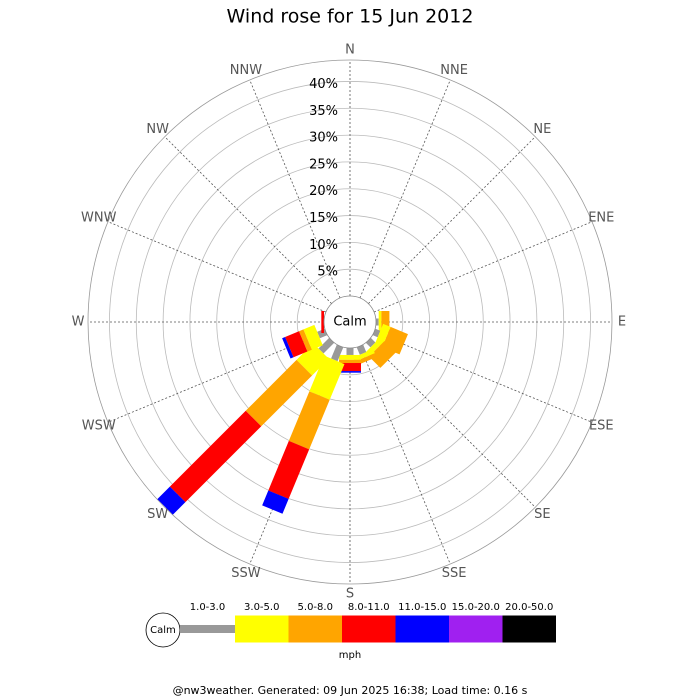 This screenshot has width=700, height=700. I want to click on petals, so click(282, 413).